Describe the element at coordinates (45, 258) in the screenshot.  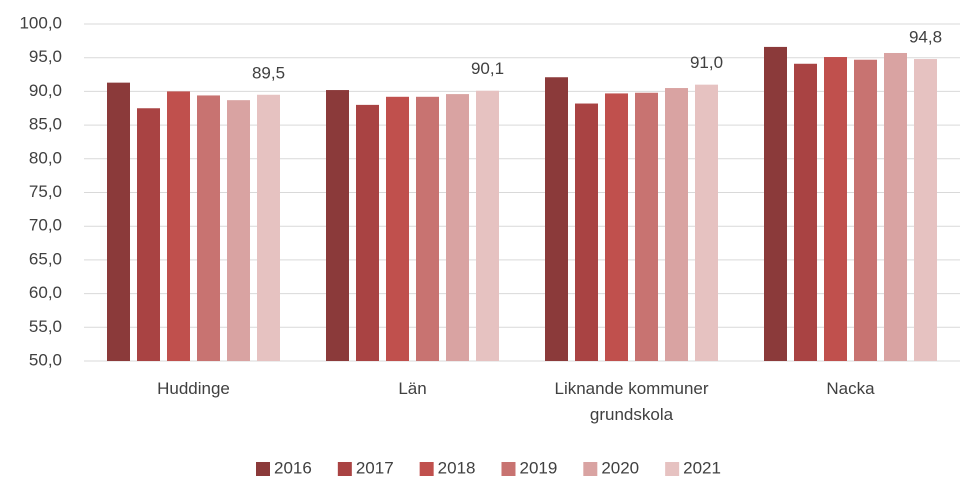
I see `y-tick-label: 65,0` at that location.